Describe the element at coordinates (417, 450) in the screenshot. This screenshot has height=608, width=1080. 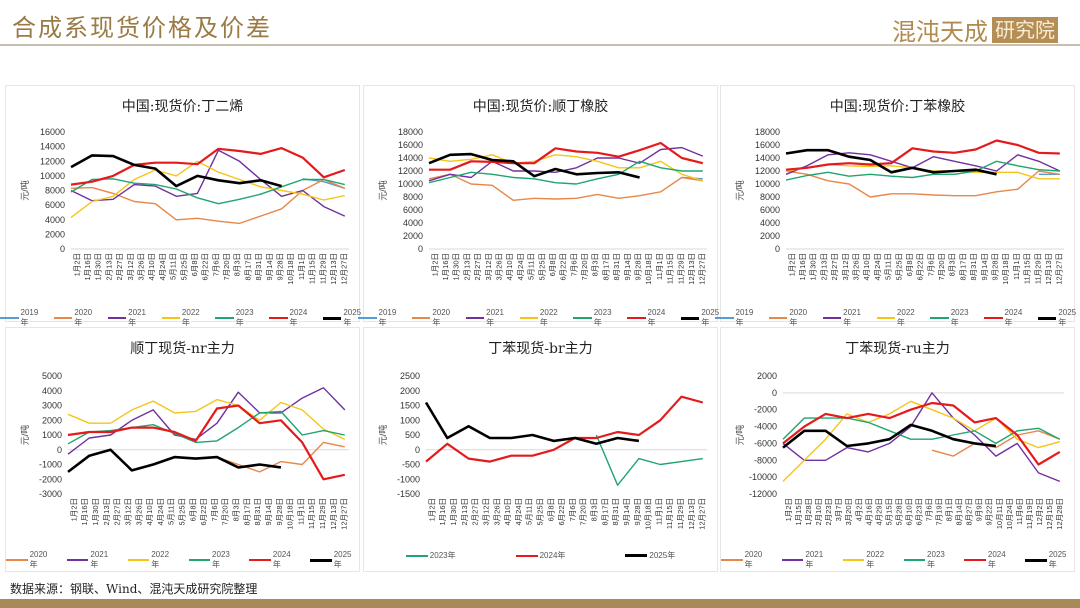
I see `y-tick-label: 0` at that location.